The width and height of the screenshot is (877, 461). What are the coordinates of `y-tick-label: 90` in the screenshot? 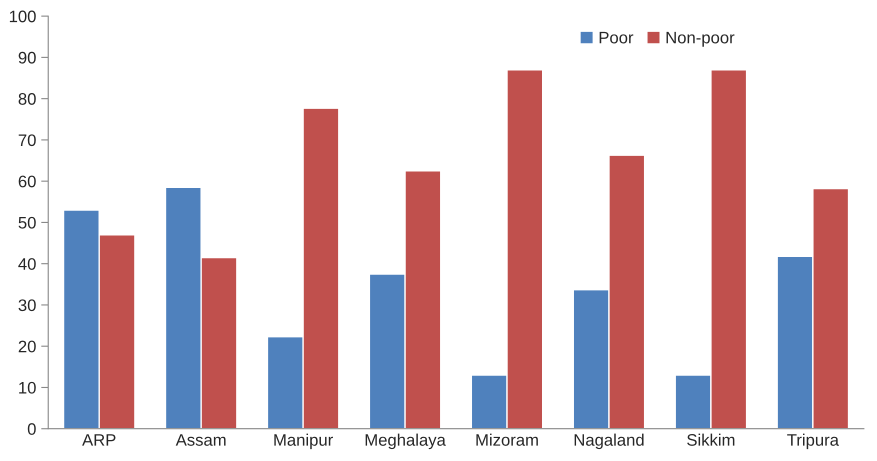 It's located at (27, 58).